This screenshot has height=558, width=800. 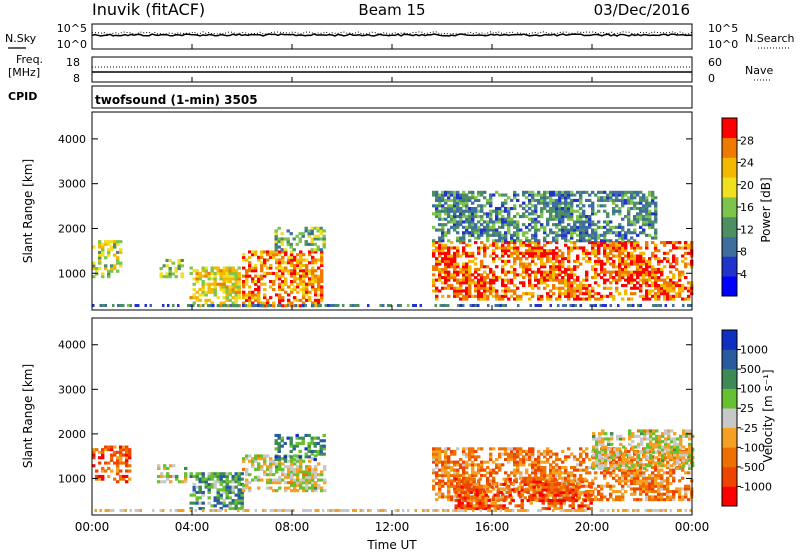 I want to click on colorbar-swatch, so click(x=729, y=266).